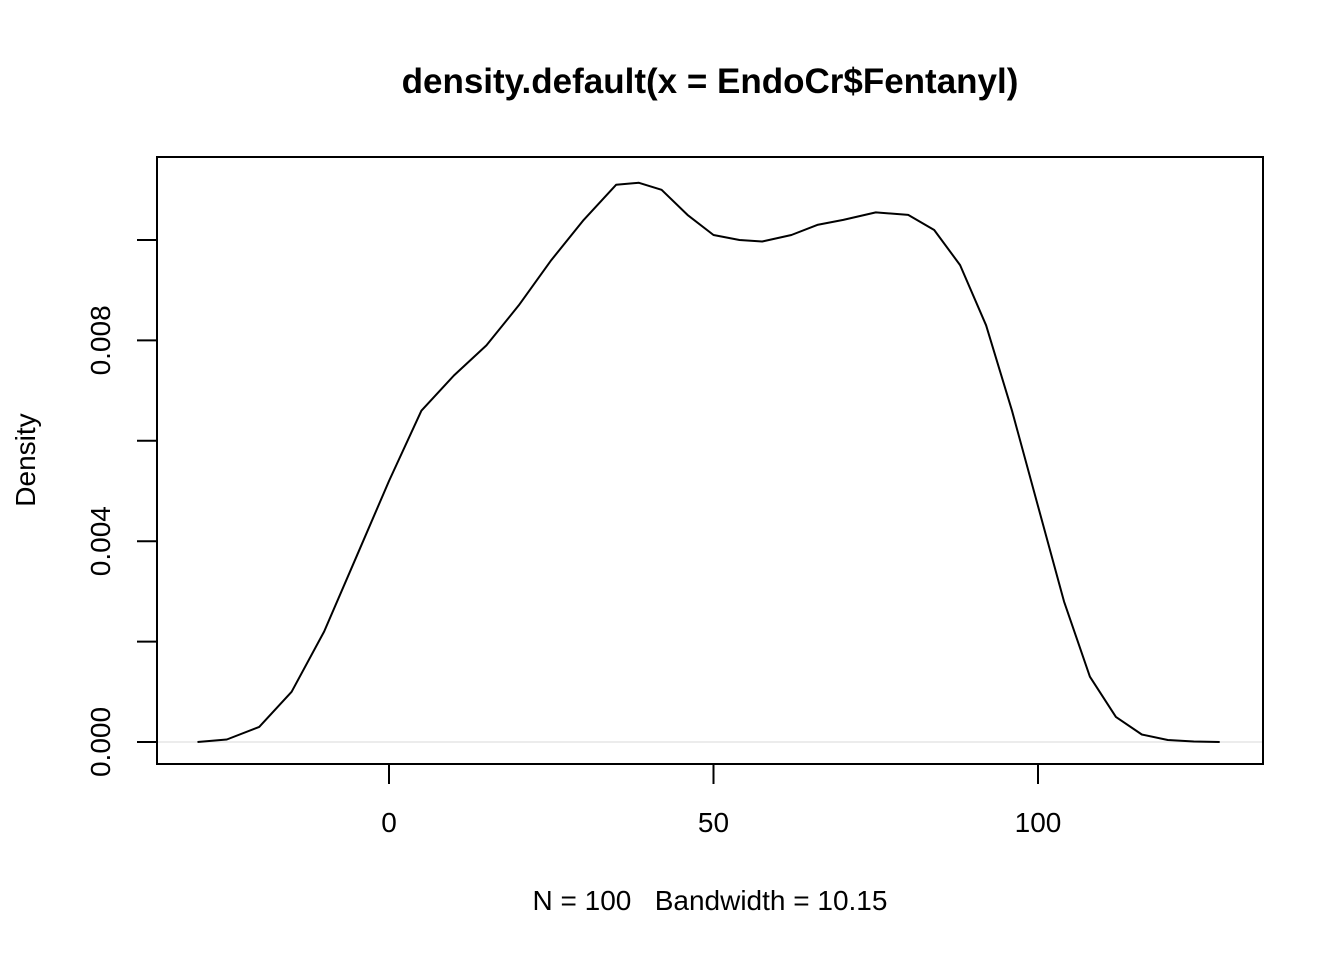 Image resolution: width=1344 pixels, height=960 pixels. Describe the element at coordinates (100, 742) in the screenshot. I see `y-tick-label: 0.000` at that location.